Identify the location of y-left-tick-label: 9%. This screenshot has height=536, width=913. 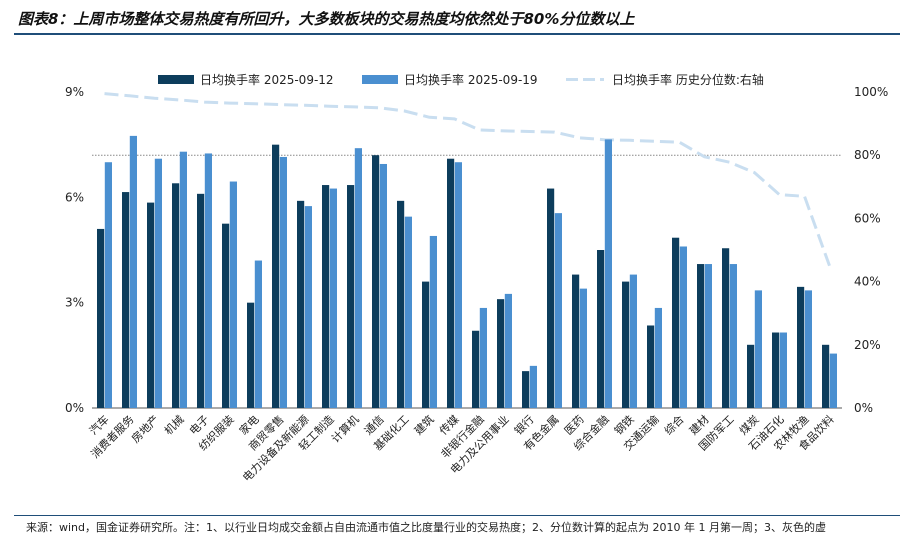
(74, 92).